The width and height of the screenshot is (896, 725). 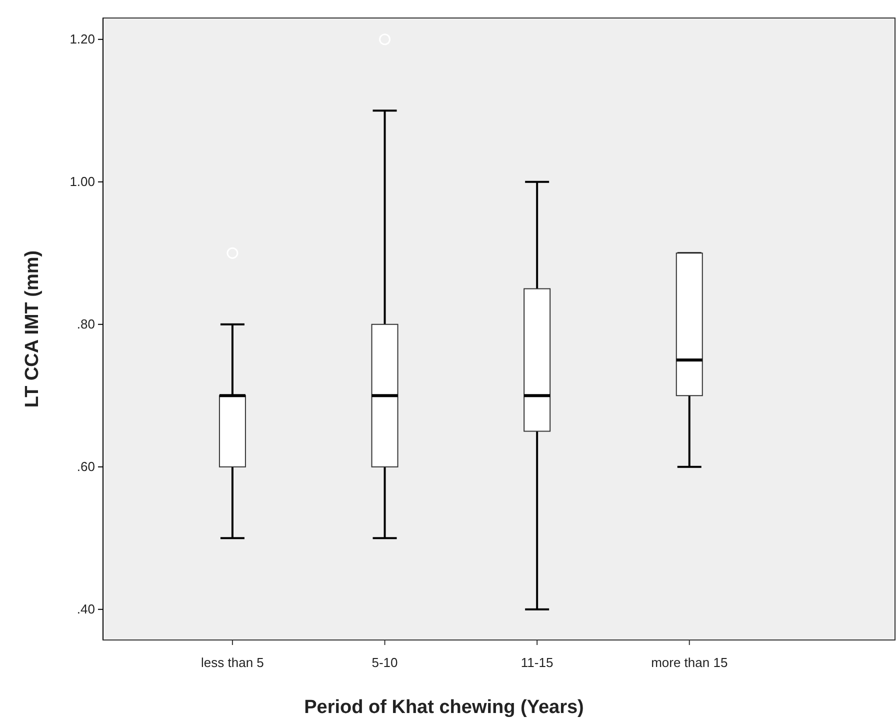 What do you see at coordinates (85, 324) in the screenshot?
I see `y-tick-label: .80` at bounding box center [85, 324].